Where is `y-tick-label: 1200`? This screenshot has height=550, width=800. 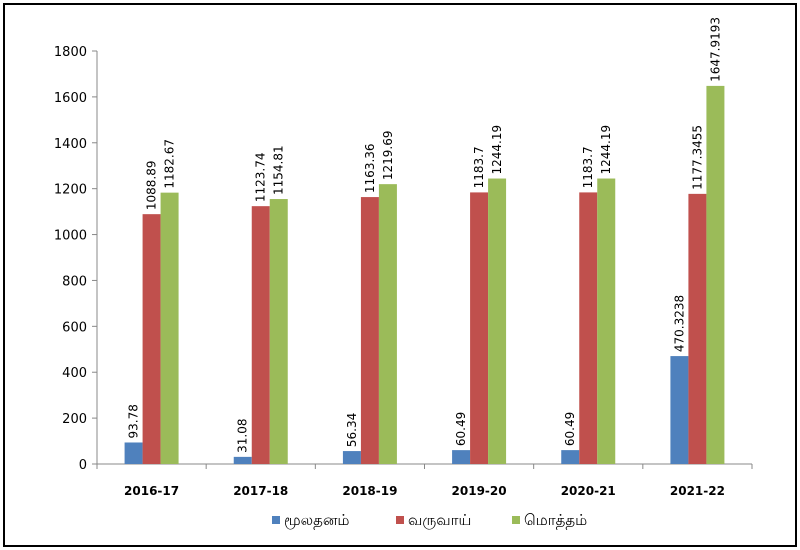 y-tick-label: 1200 is located at coordinates (70, 190).